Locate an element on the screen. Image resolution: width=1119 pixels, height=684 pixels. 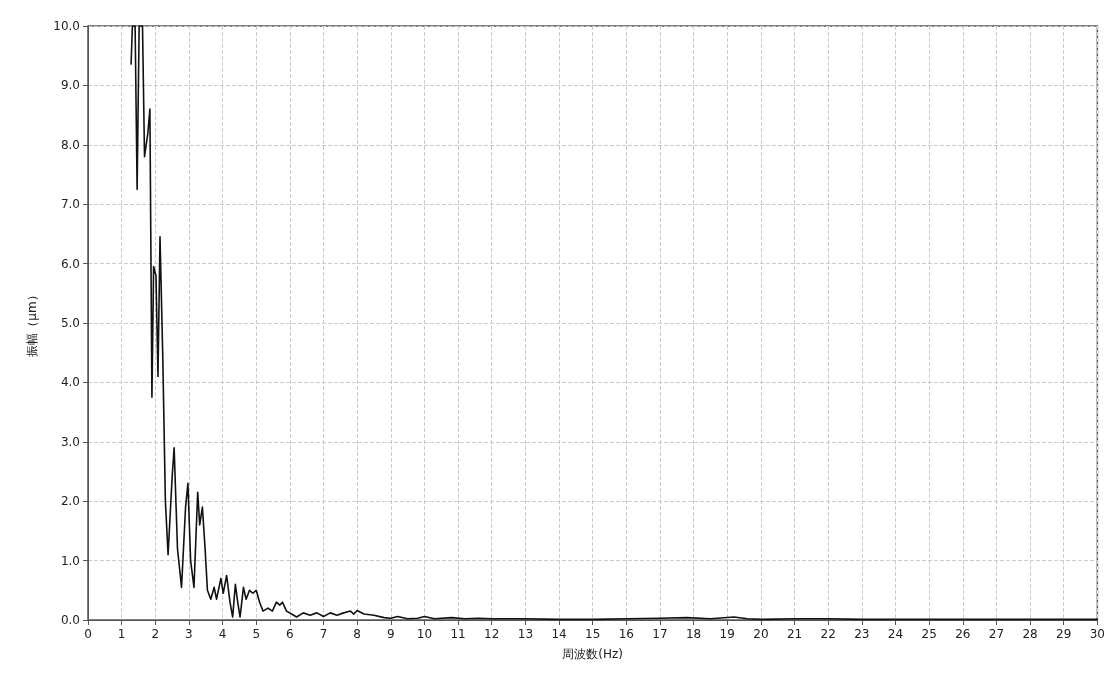
x-tick-label: 28 is located at coordinates (1030, 634).